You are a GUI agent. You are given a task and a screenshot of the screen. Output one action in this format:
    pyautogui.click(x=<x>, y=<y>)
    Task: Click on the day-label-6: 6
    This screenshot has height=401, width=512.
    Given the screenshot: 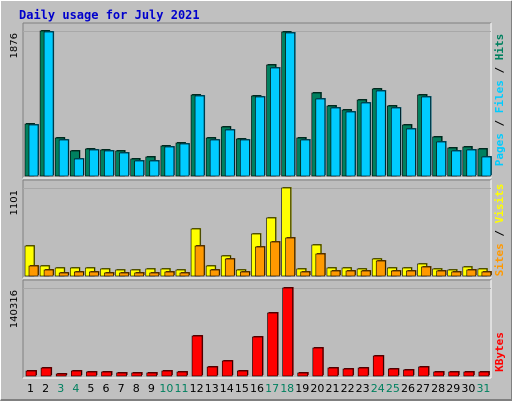 What is the action you would take?
    pyautogui.click(x=106, y=388)
    